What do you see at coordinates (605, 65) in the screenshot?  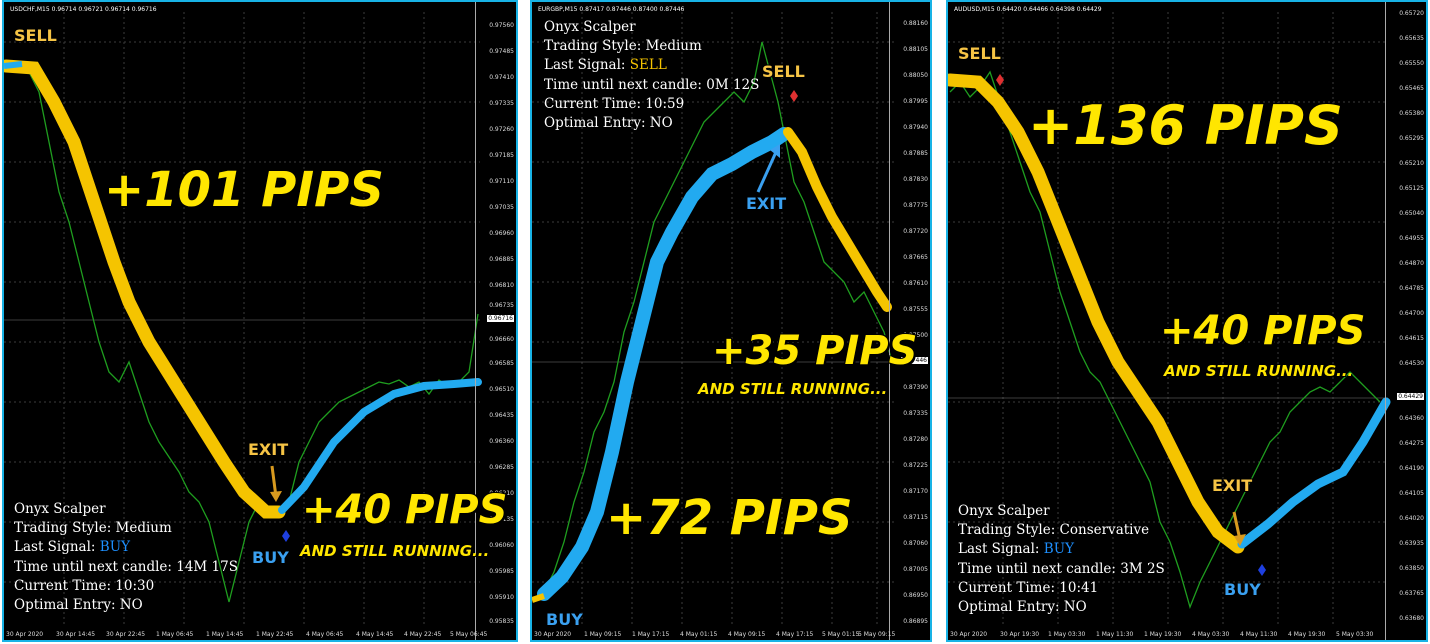 I see `last-signal: Last Signal: SELL` at bounding box center [605, 65].